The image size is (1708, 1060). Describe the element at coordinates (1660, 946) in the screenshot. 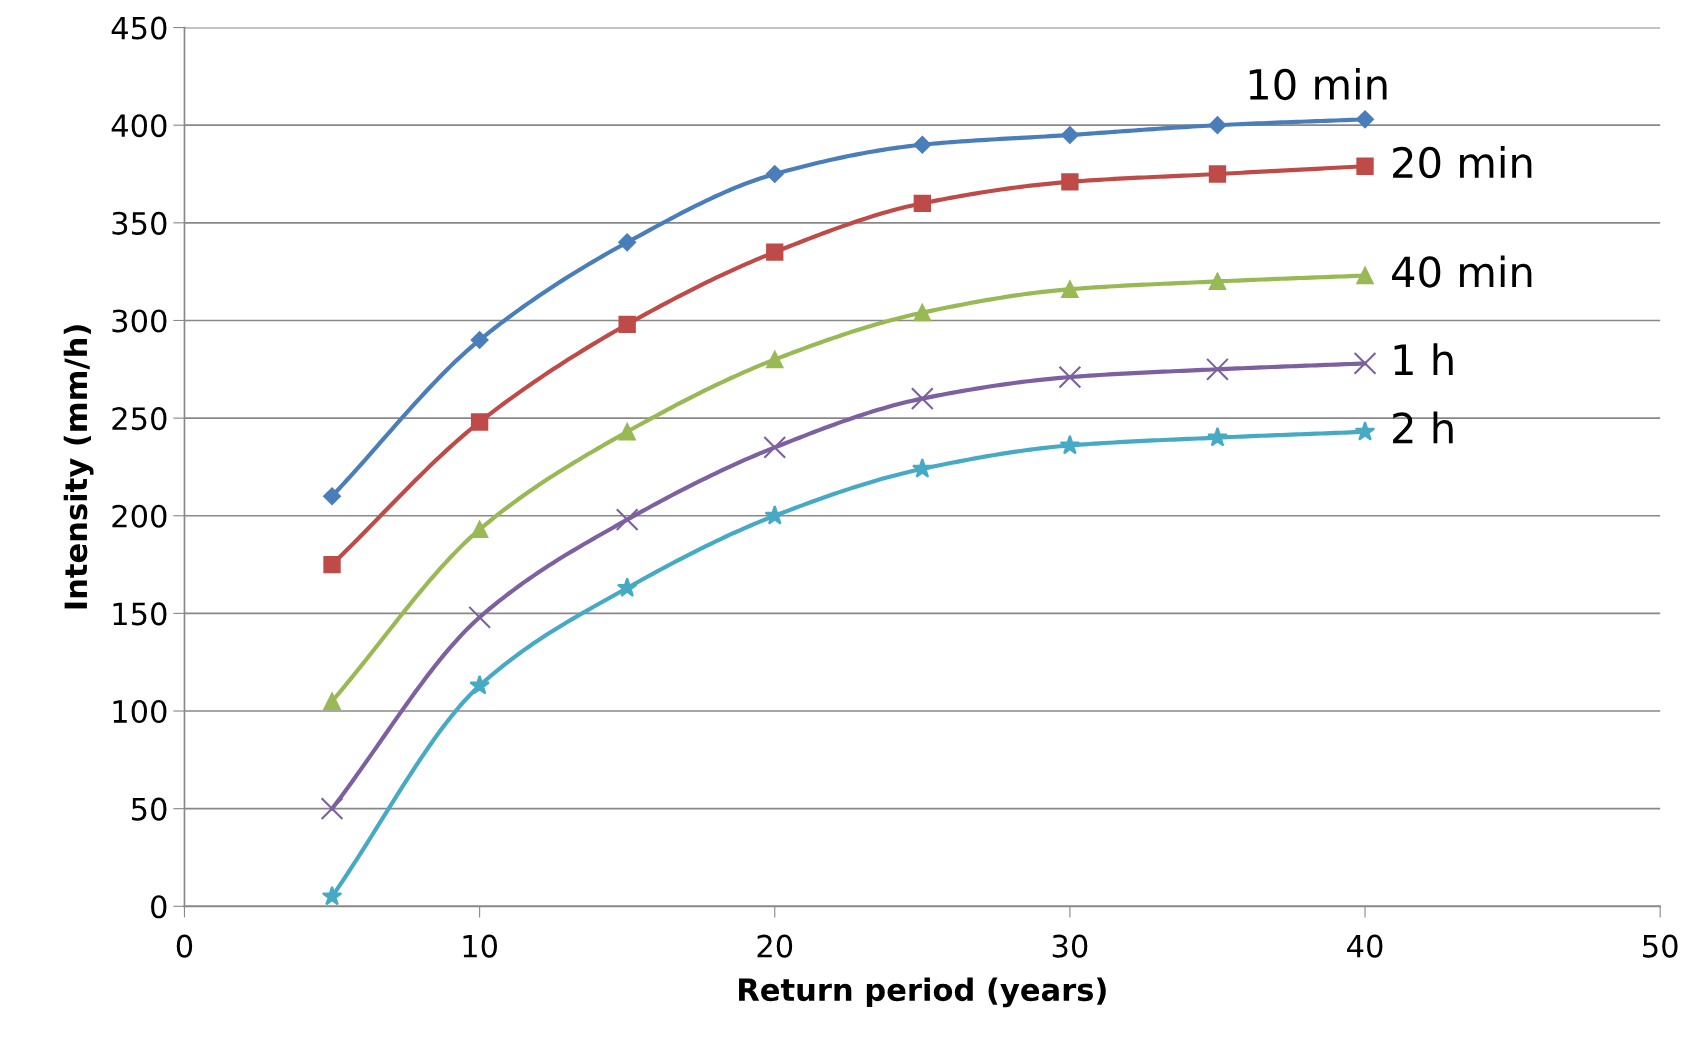

I see `x-tick-label: 50` at that location.